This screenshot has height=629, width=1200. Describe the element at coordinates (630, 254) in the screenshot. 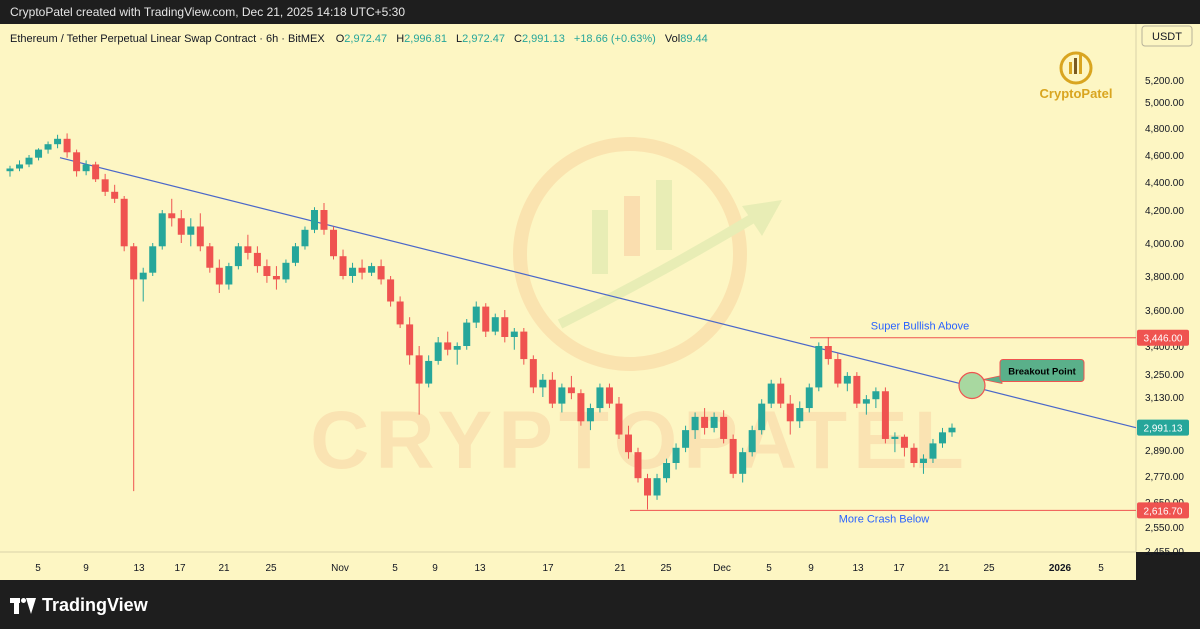

I see `watermark-ring` at that location.